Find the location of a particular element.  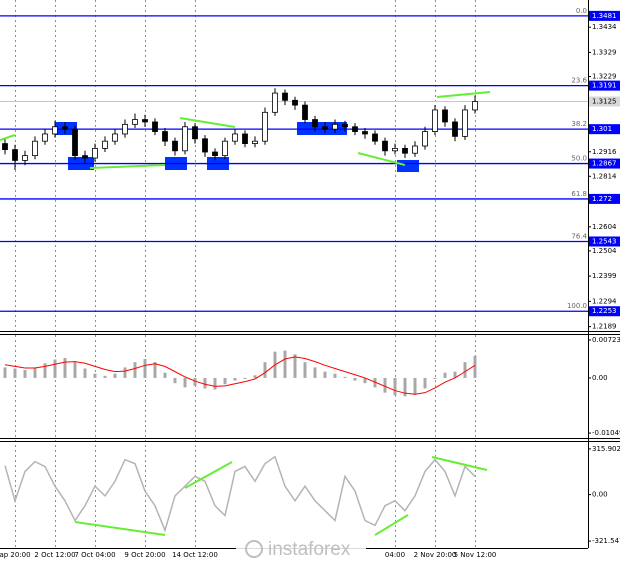

y-tick-label: 0.00723 is located at coordinates (606, 340).